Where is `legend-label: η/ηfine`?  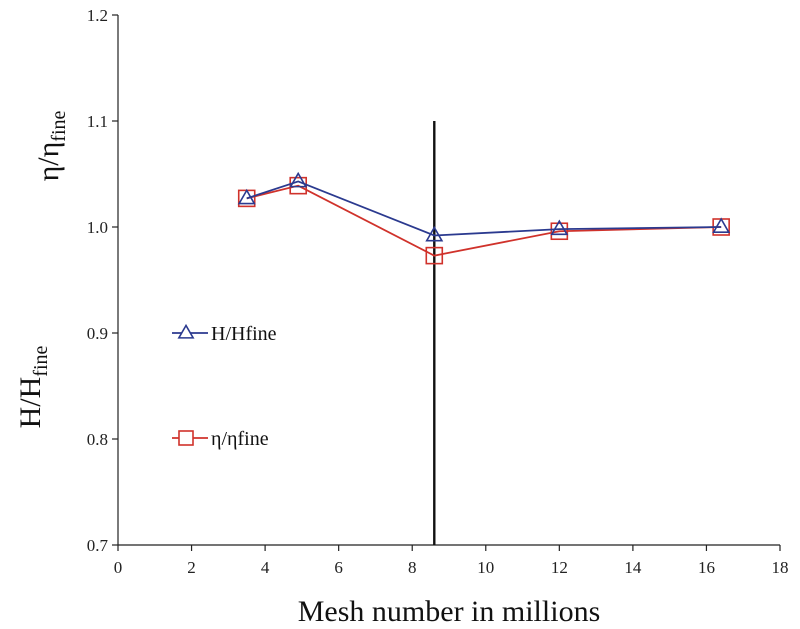 legend-label: η/ηfine is located at coordinates (240, 439).